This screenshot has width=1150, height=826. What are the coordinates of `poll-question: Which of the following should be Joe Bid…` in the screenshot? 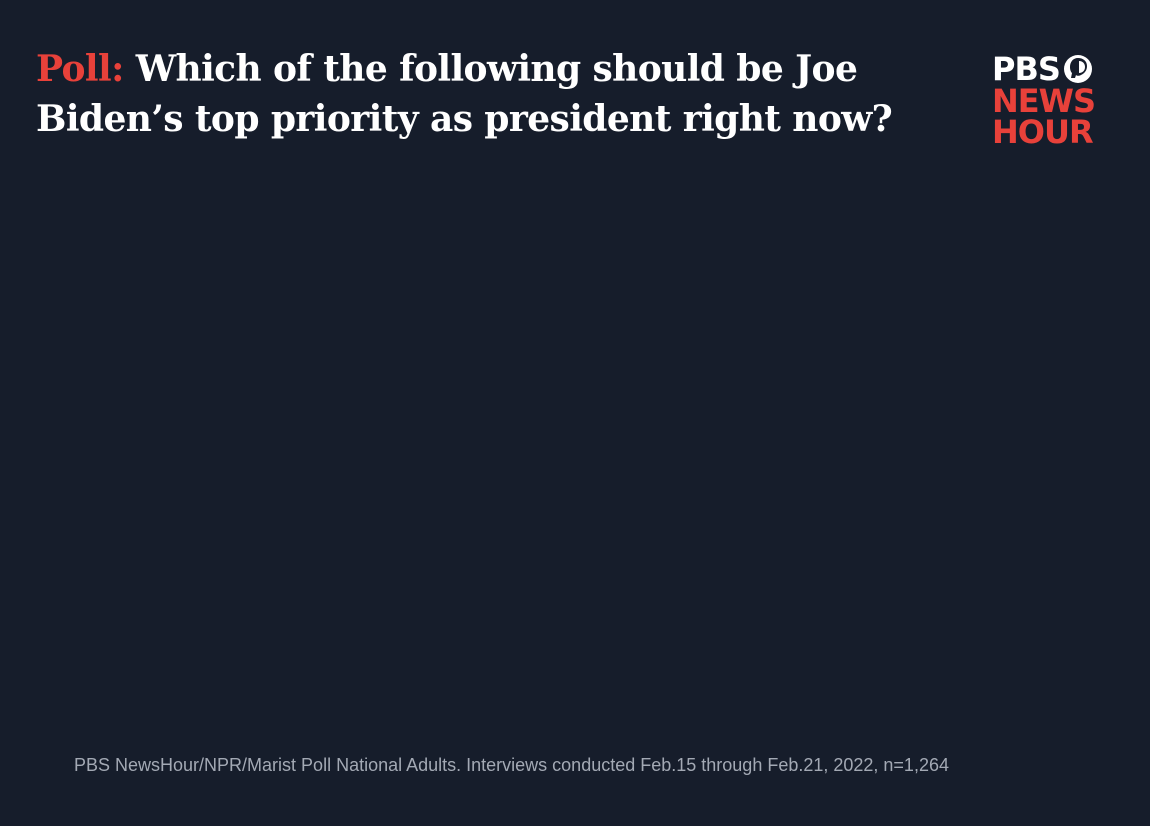 It's located at (464, 94).